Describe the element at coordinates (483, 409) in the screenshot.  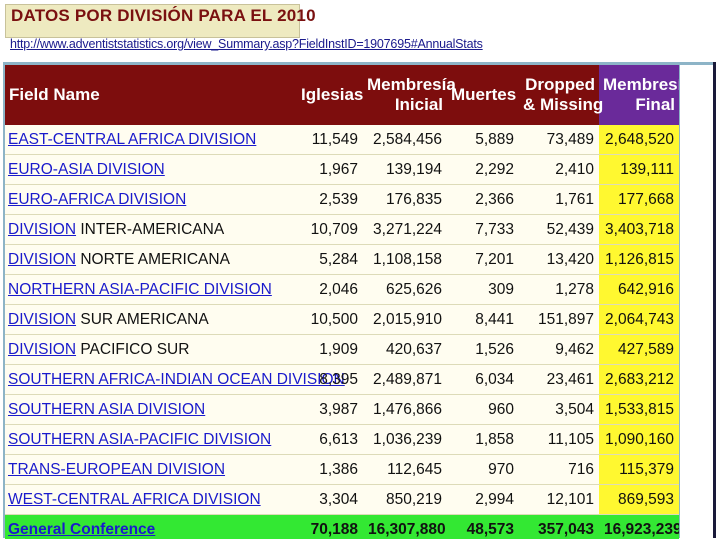
I see `muertes-cell: 960` at that location.